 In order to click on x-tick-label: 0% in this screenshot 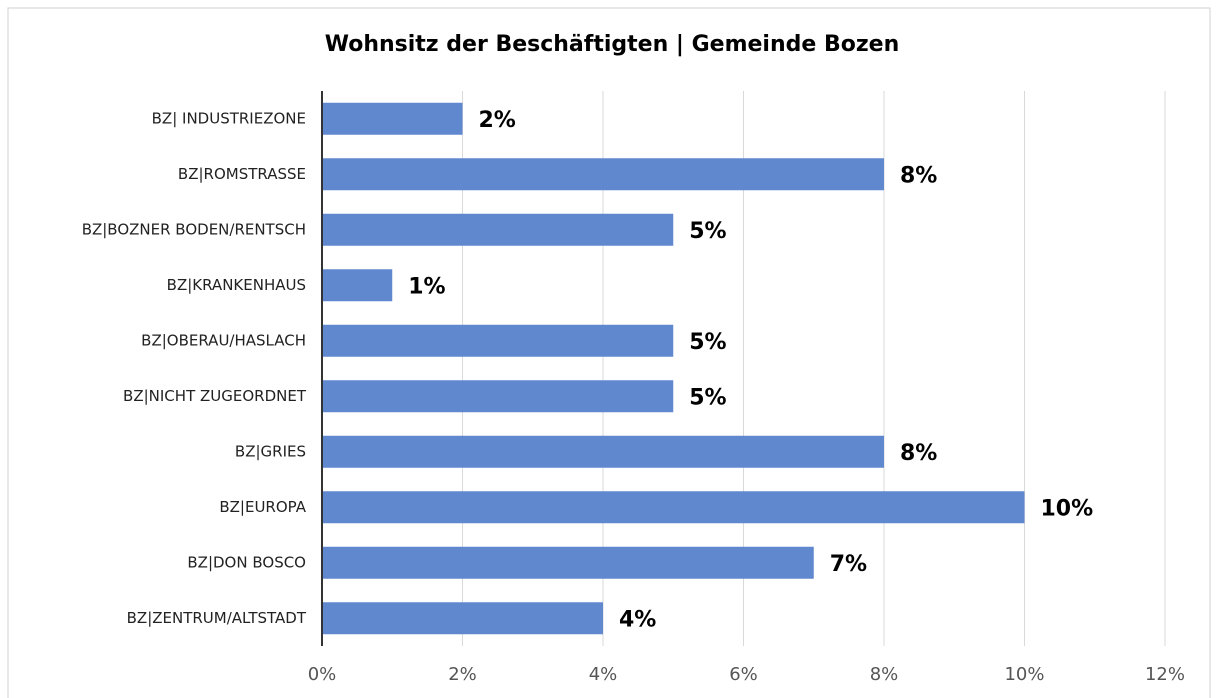, I will do `click(322, 674)`.